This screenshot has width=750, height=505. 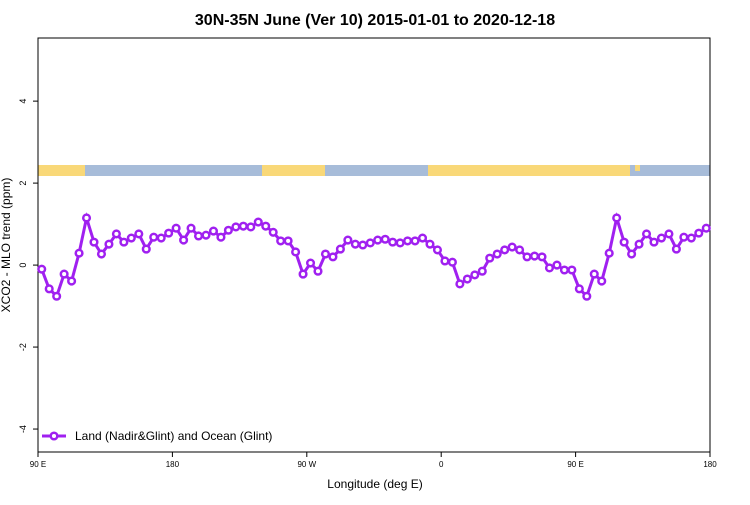 I want to click on x-tick-label: 90 W, so click(x=306, y=464).